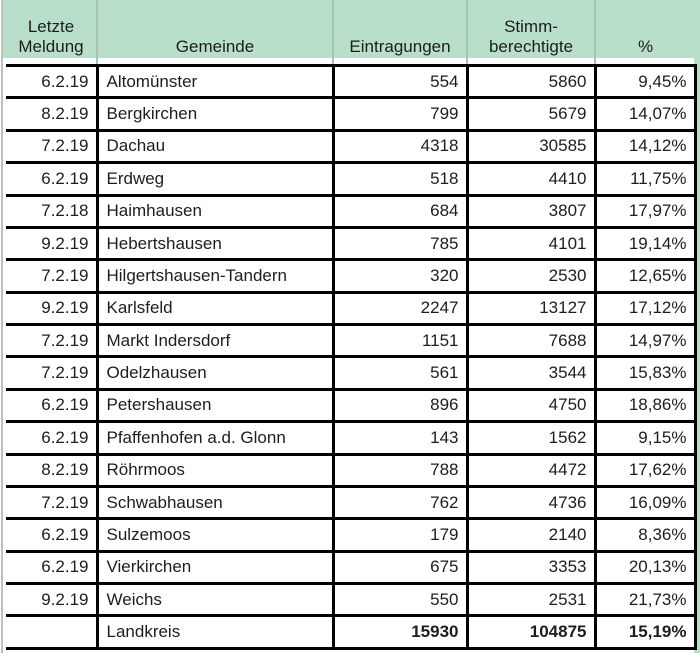 The width and height of the screenshot is (700, 653). Describe the element at coordinates (531, 340) in the screenshot. I see `cell-stimmberechtigte: 7688` at that location.